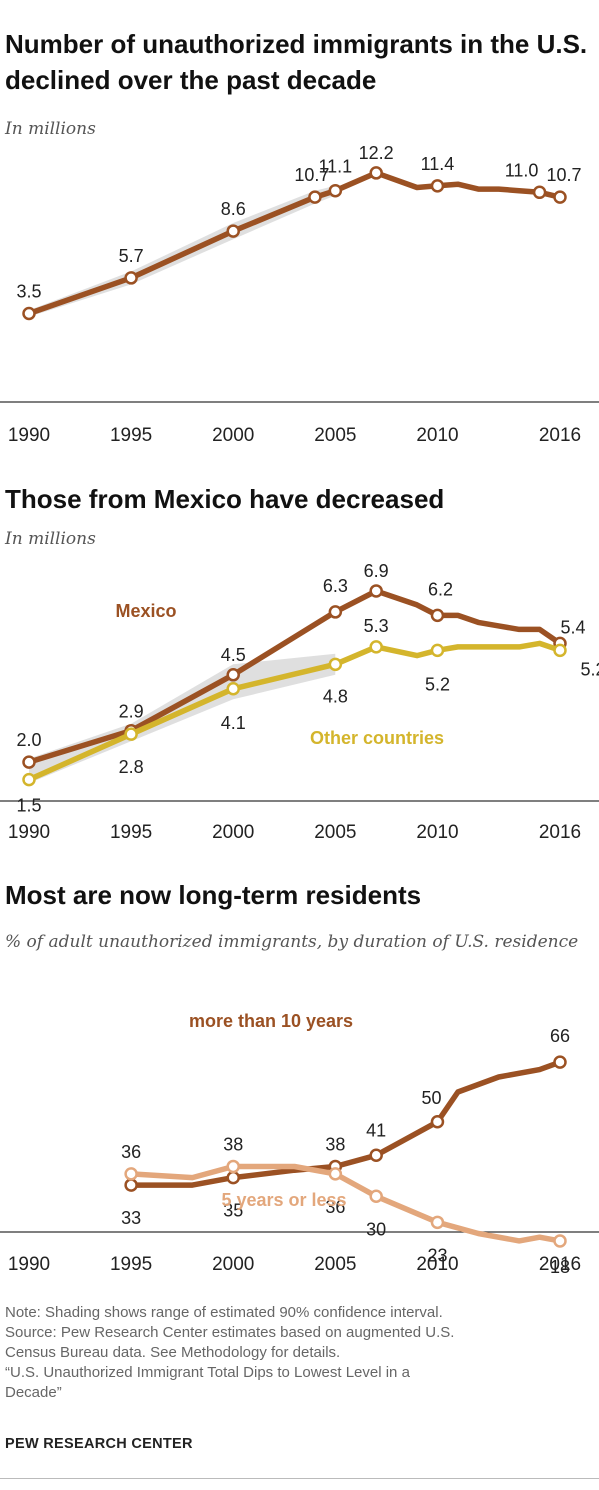 This screenshot has height=1490, width=599. I want to click on chart-1-subtitle: In millions, so click(50, 129).